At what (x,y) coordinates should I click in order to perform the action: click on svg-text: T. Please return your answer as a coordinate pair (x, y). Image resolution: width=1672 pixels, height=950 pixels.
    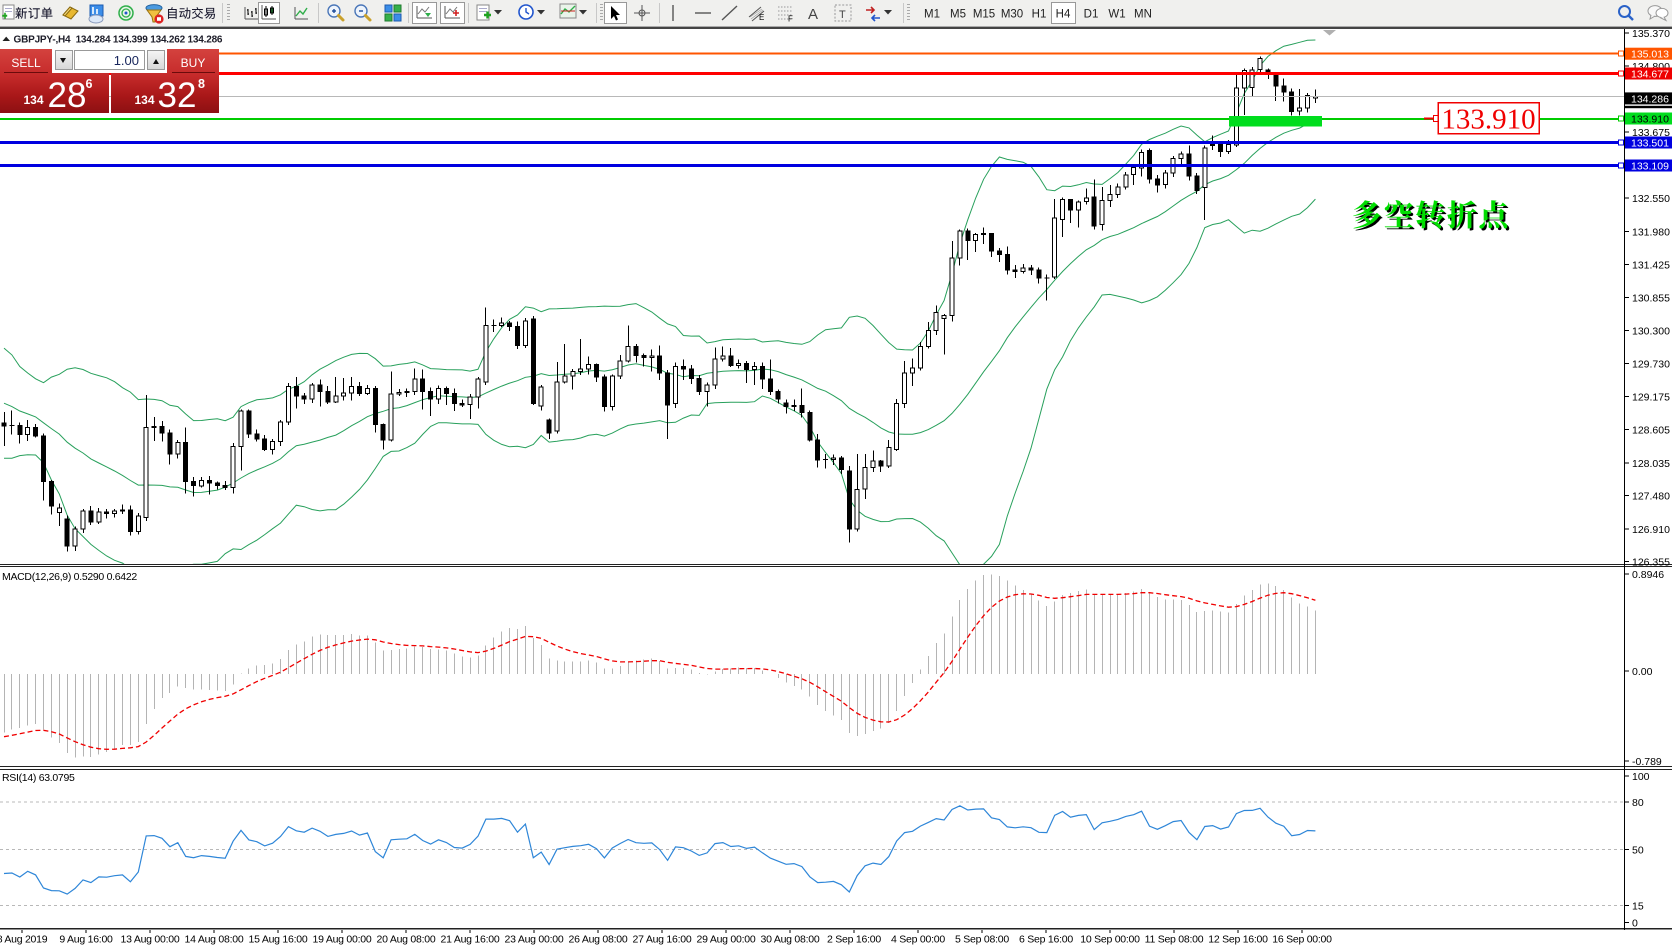
    Looking at the image, I should click on (842, 15).